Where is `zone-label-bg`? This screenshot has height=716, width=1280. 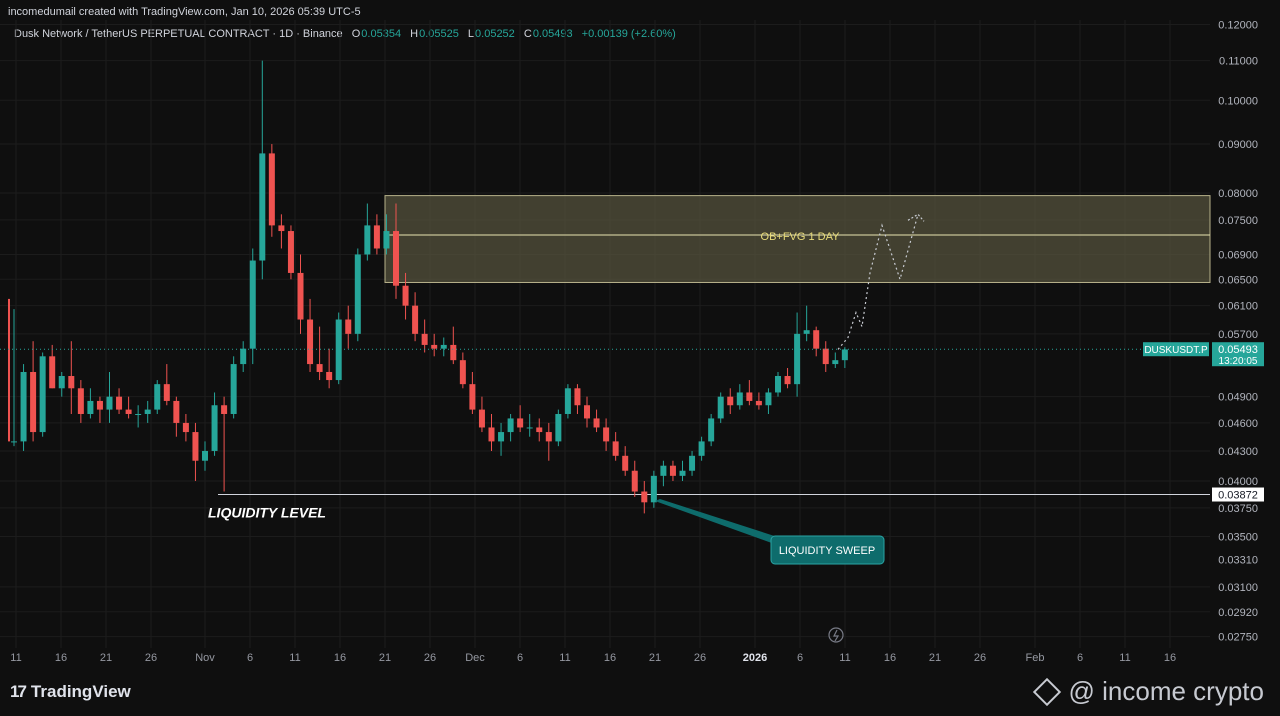 zone-label-bg is located at coordinates (800, 235).